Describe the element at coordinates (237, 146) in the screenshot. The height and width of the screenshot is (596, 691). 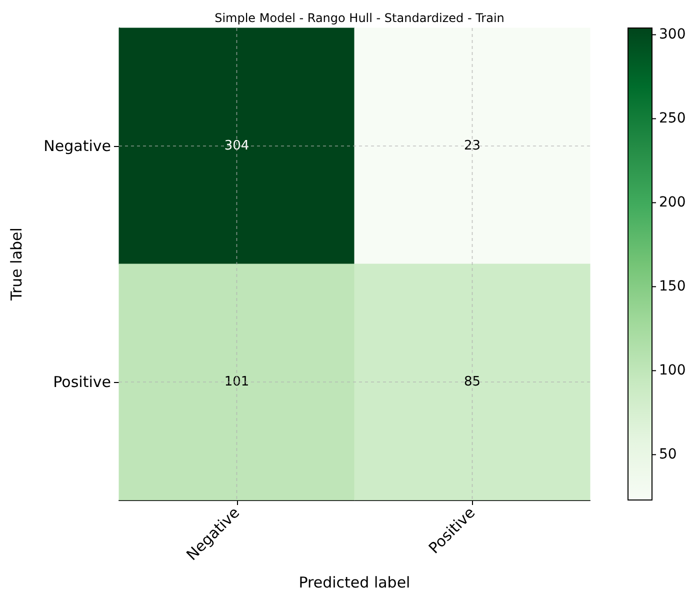
I see `data-label: 304` at that location.